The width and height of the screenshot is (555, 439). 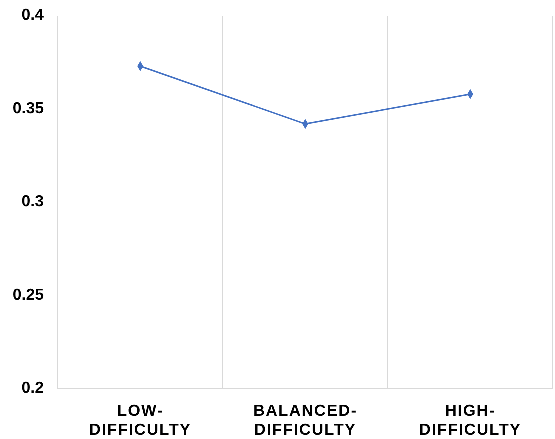 What do you see at coordinates (28, 109) in the screenshot?
I see `y-tick-label: 0.35` at bounding box center [28, 109].